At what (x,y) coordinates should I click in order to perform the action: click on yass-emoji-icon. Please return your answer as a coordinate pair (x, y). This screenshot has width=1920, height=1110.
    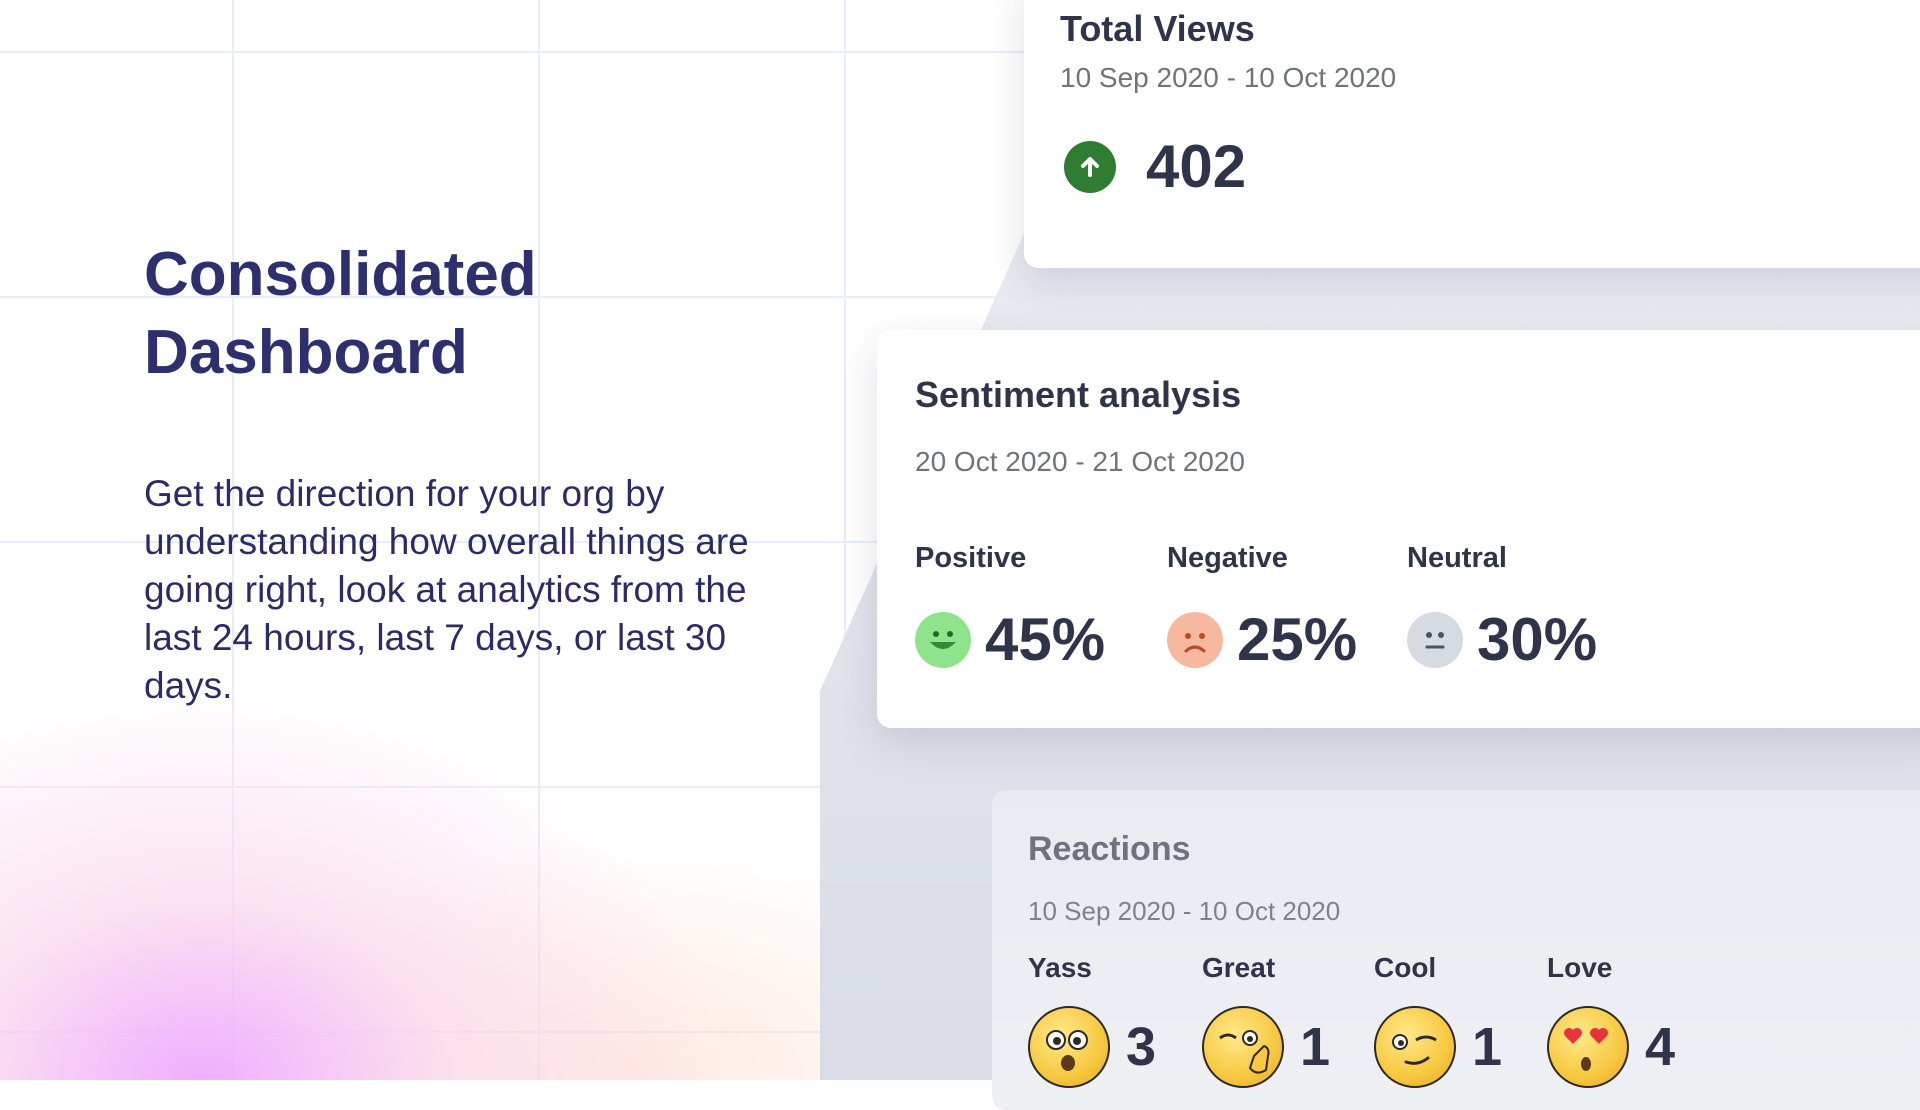
    Looking at the image, I should click on (1069, 1047).